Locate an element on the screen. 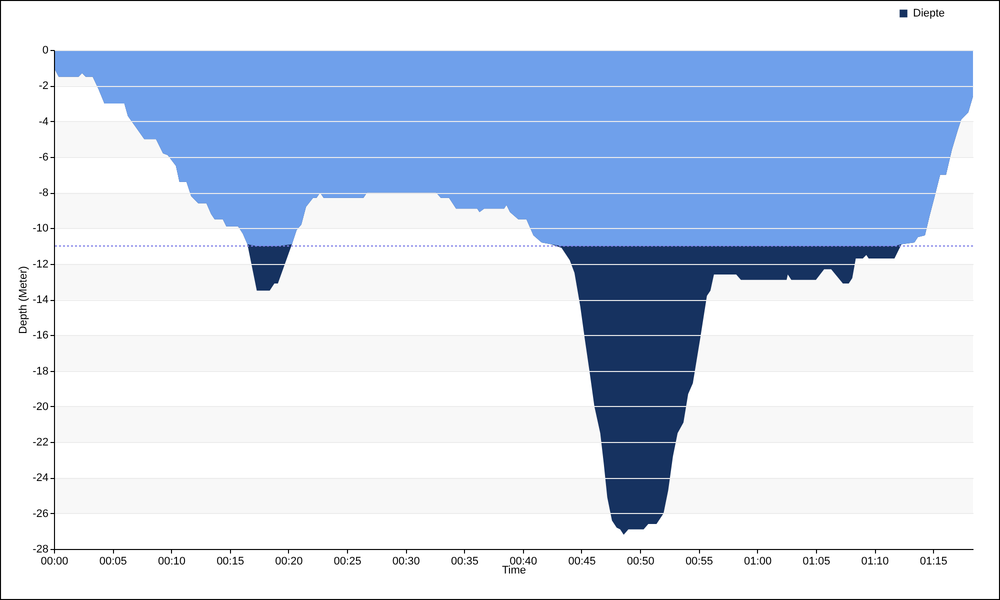 The width and height of the screenshot is (1000, 600). x-tick-label: 00:20 is located at coordinates (289, 562).